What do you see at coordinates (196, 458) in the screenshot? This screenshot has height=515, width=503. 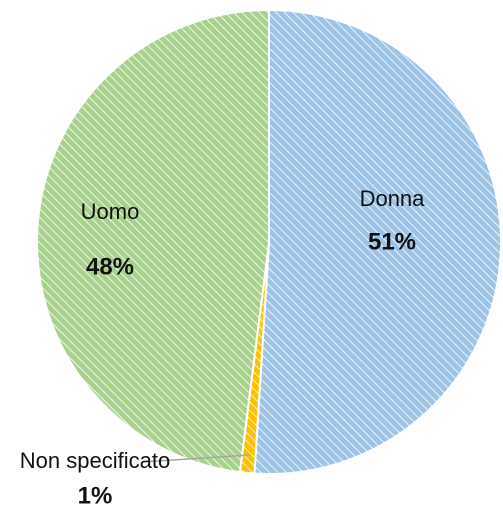 I see `leader-line` at bounding box center [196, 458].